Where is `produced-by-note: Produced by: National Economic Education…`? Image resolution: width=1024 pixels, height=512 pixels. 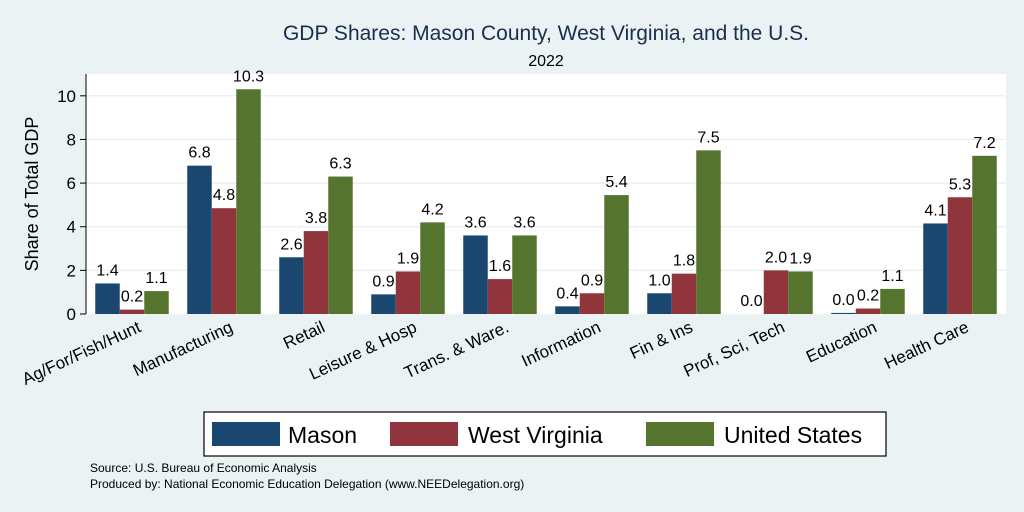 produced-by-note: Produced by: National Economic Education… is located at coordinates (307, 484).